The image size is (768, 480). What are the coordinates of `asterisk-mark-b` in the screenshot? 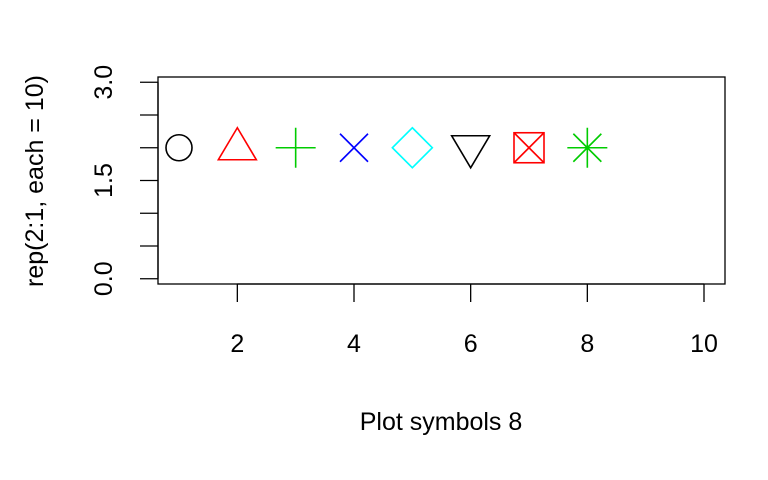 It's located at (587, 148).